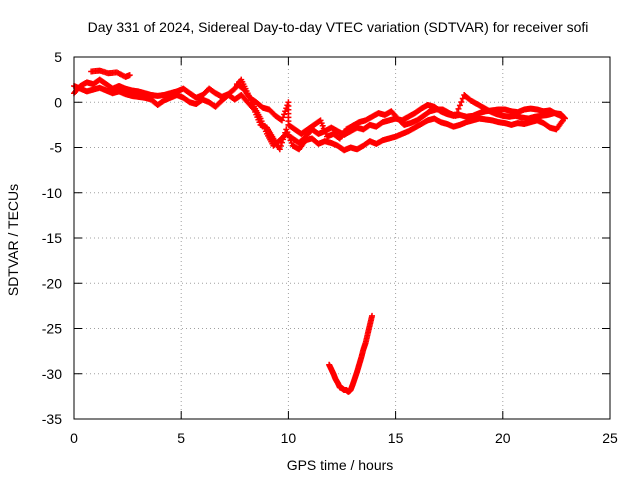  I want to click on y-tick-label: 0, so click(58, 102).